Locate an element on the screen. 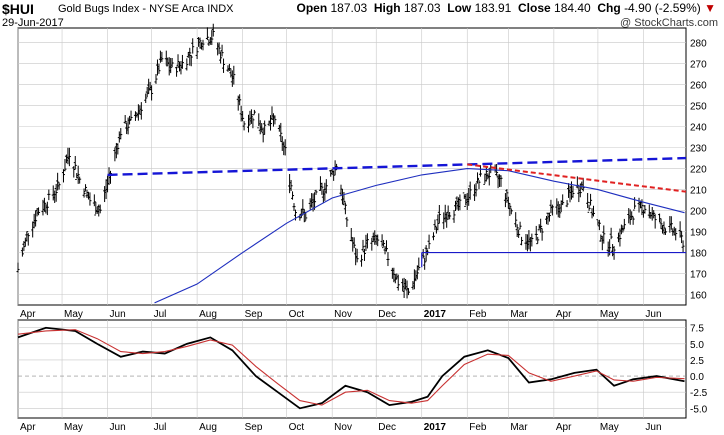  index-name: Gold Bugs Index - NYSE Arca INDX is located at coordinates (145, 9).